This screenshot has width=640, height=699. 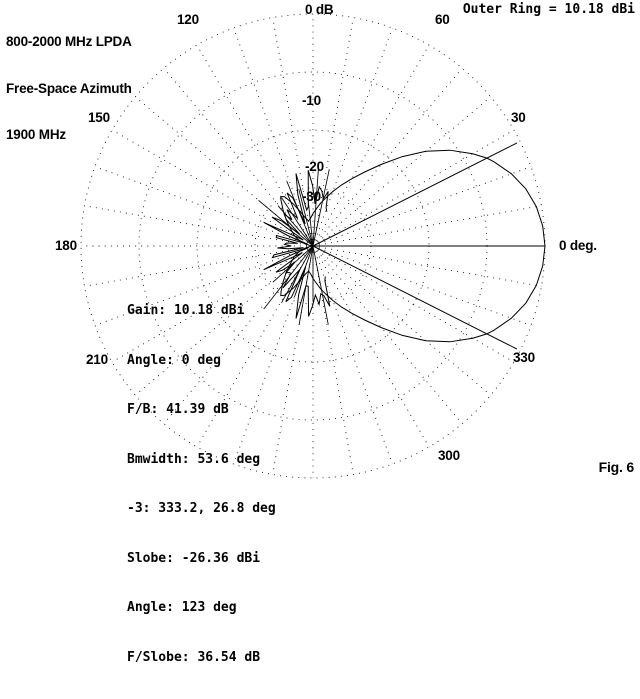 What do you see at coordinates (99, 117) in the screenshot?
I see `angle-label-150: 150` at bounding box center [99, 117].